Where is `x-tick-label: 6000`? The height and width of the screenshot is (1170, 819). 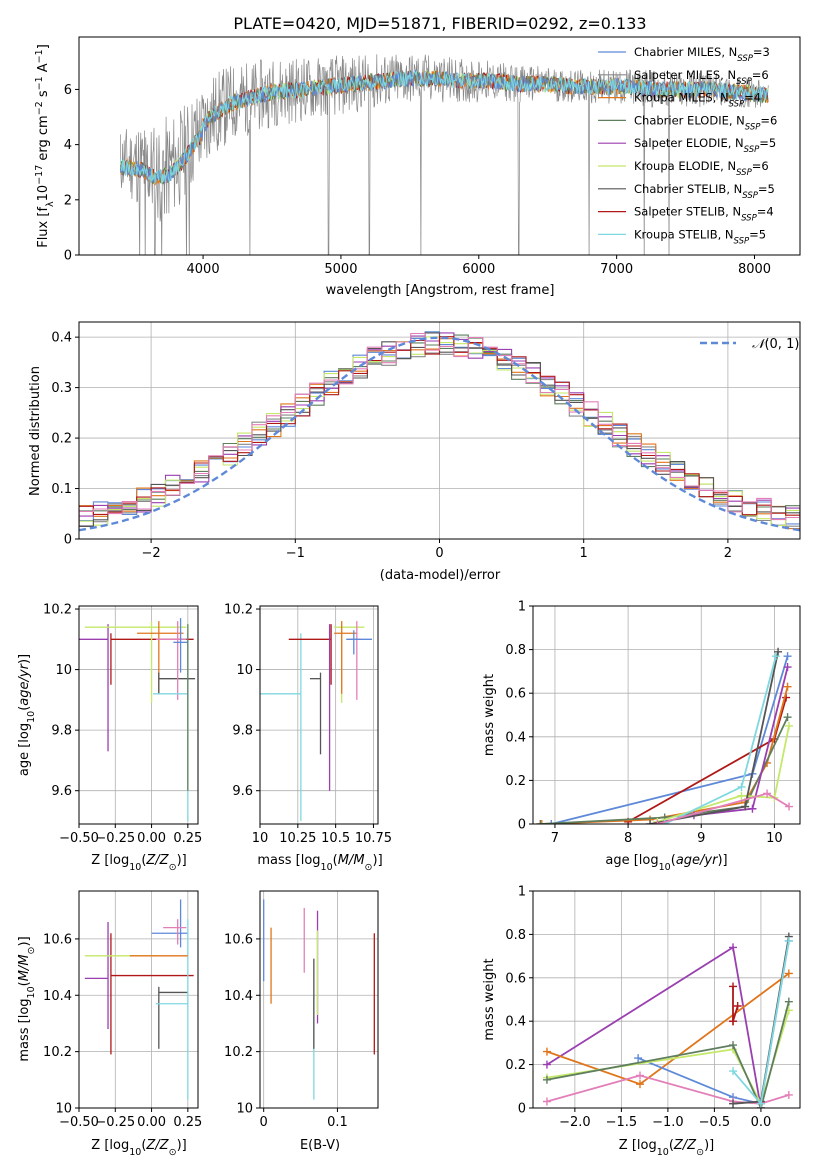 x-tick-label: 6000 is located at coordinates (478, 269).